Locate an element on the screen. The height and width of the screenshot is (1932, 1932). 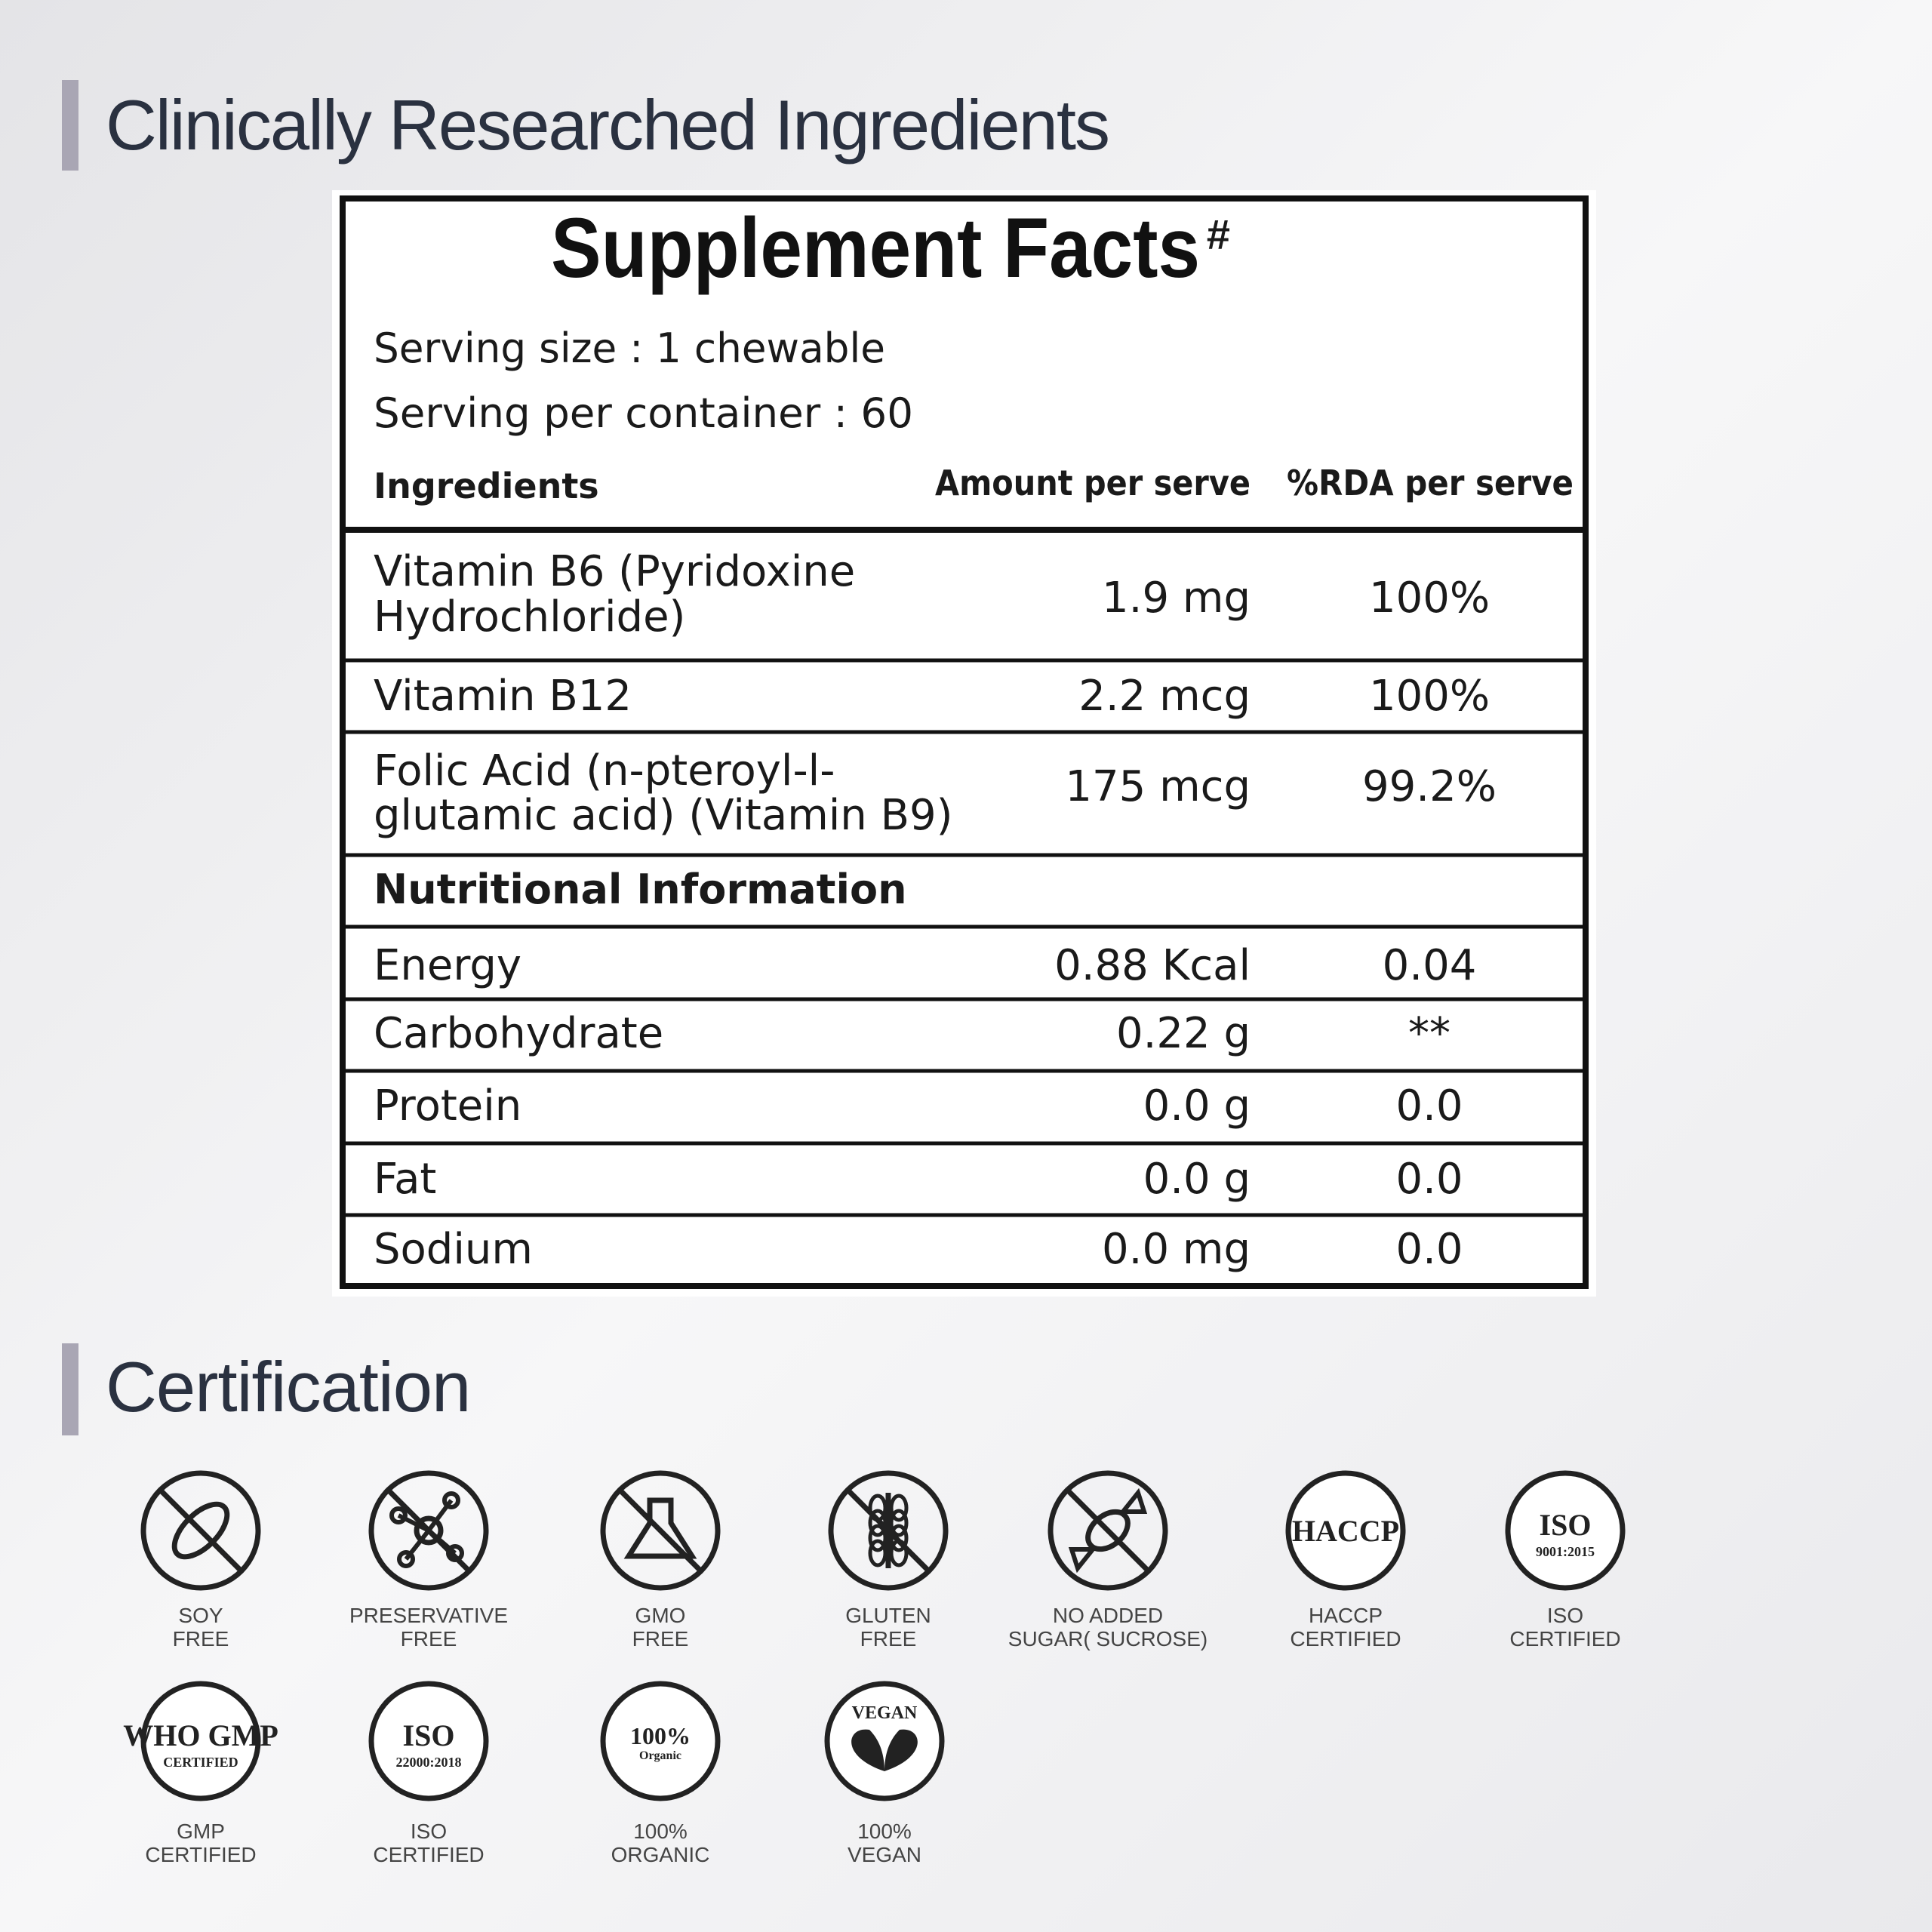
column-header: Ingredients is located at coordinates (486, 486).